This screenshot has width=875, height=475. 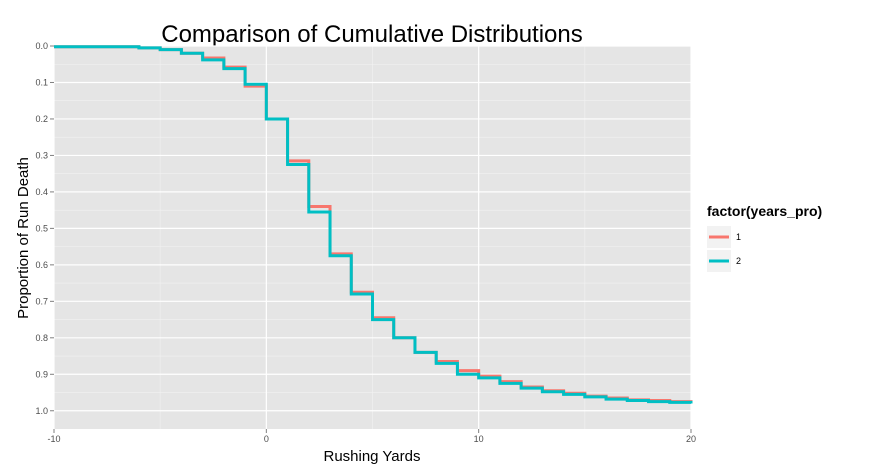 I want to click on y-tick-label: 0.5, so click(x=41, y=228).